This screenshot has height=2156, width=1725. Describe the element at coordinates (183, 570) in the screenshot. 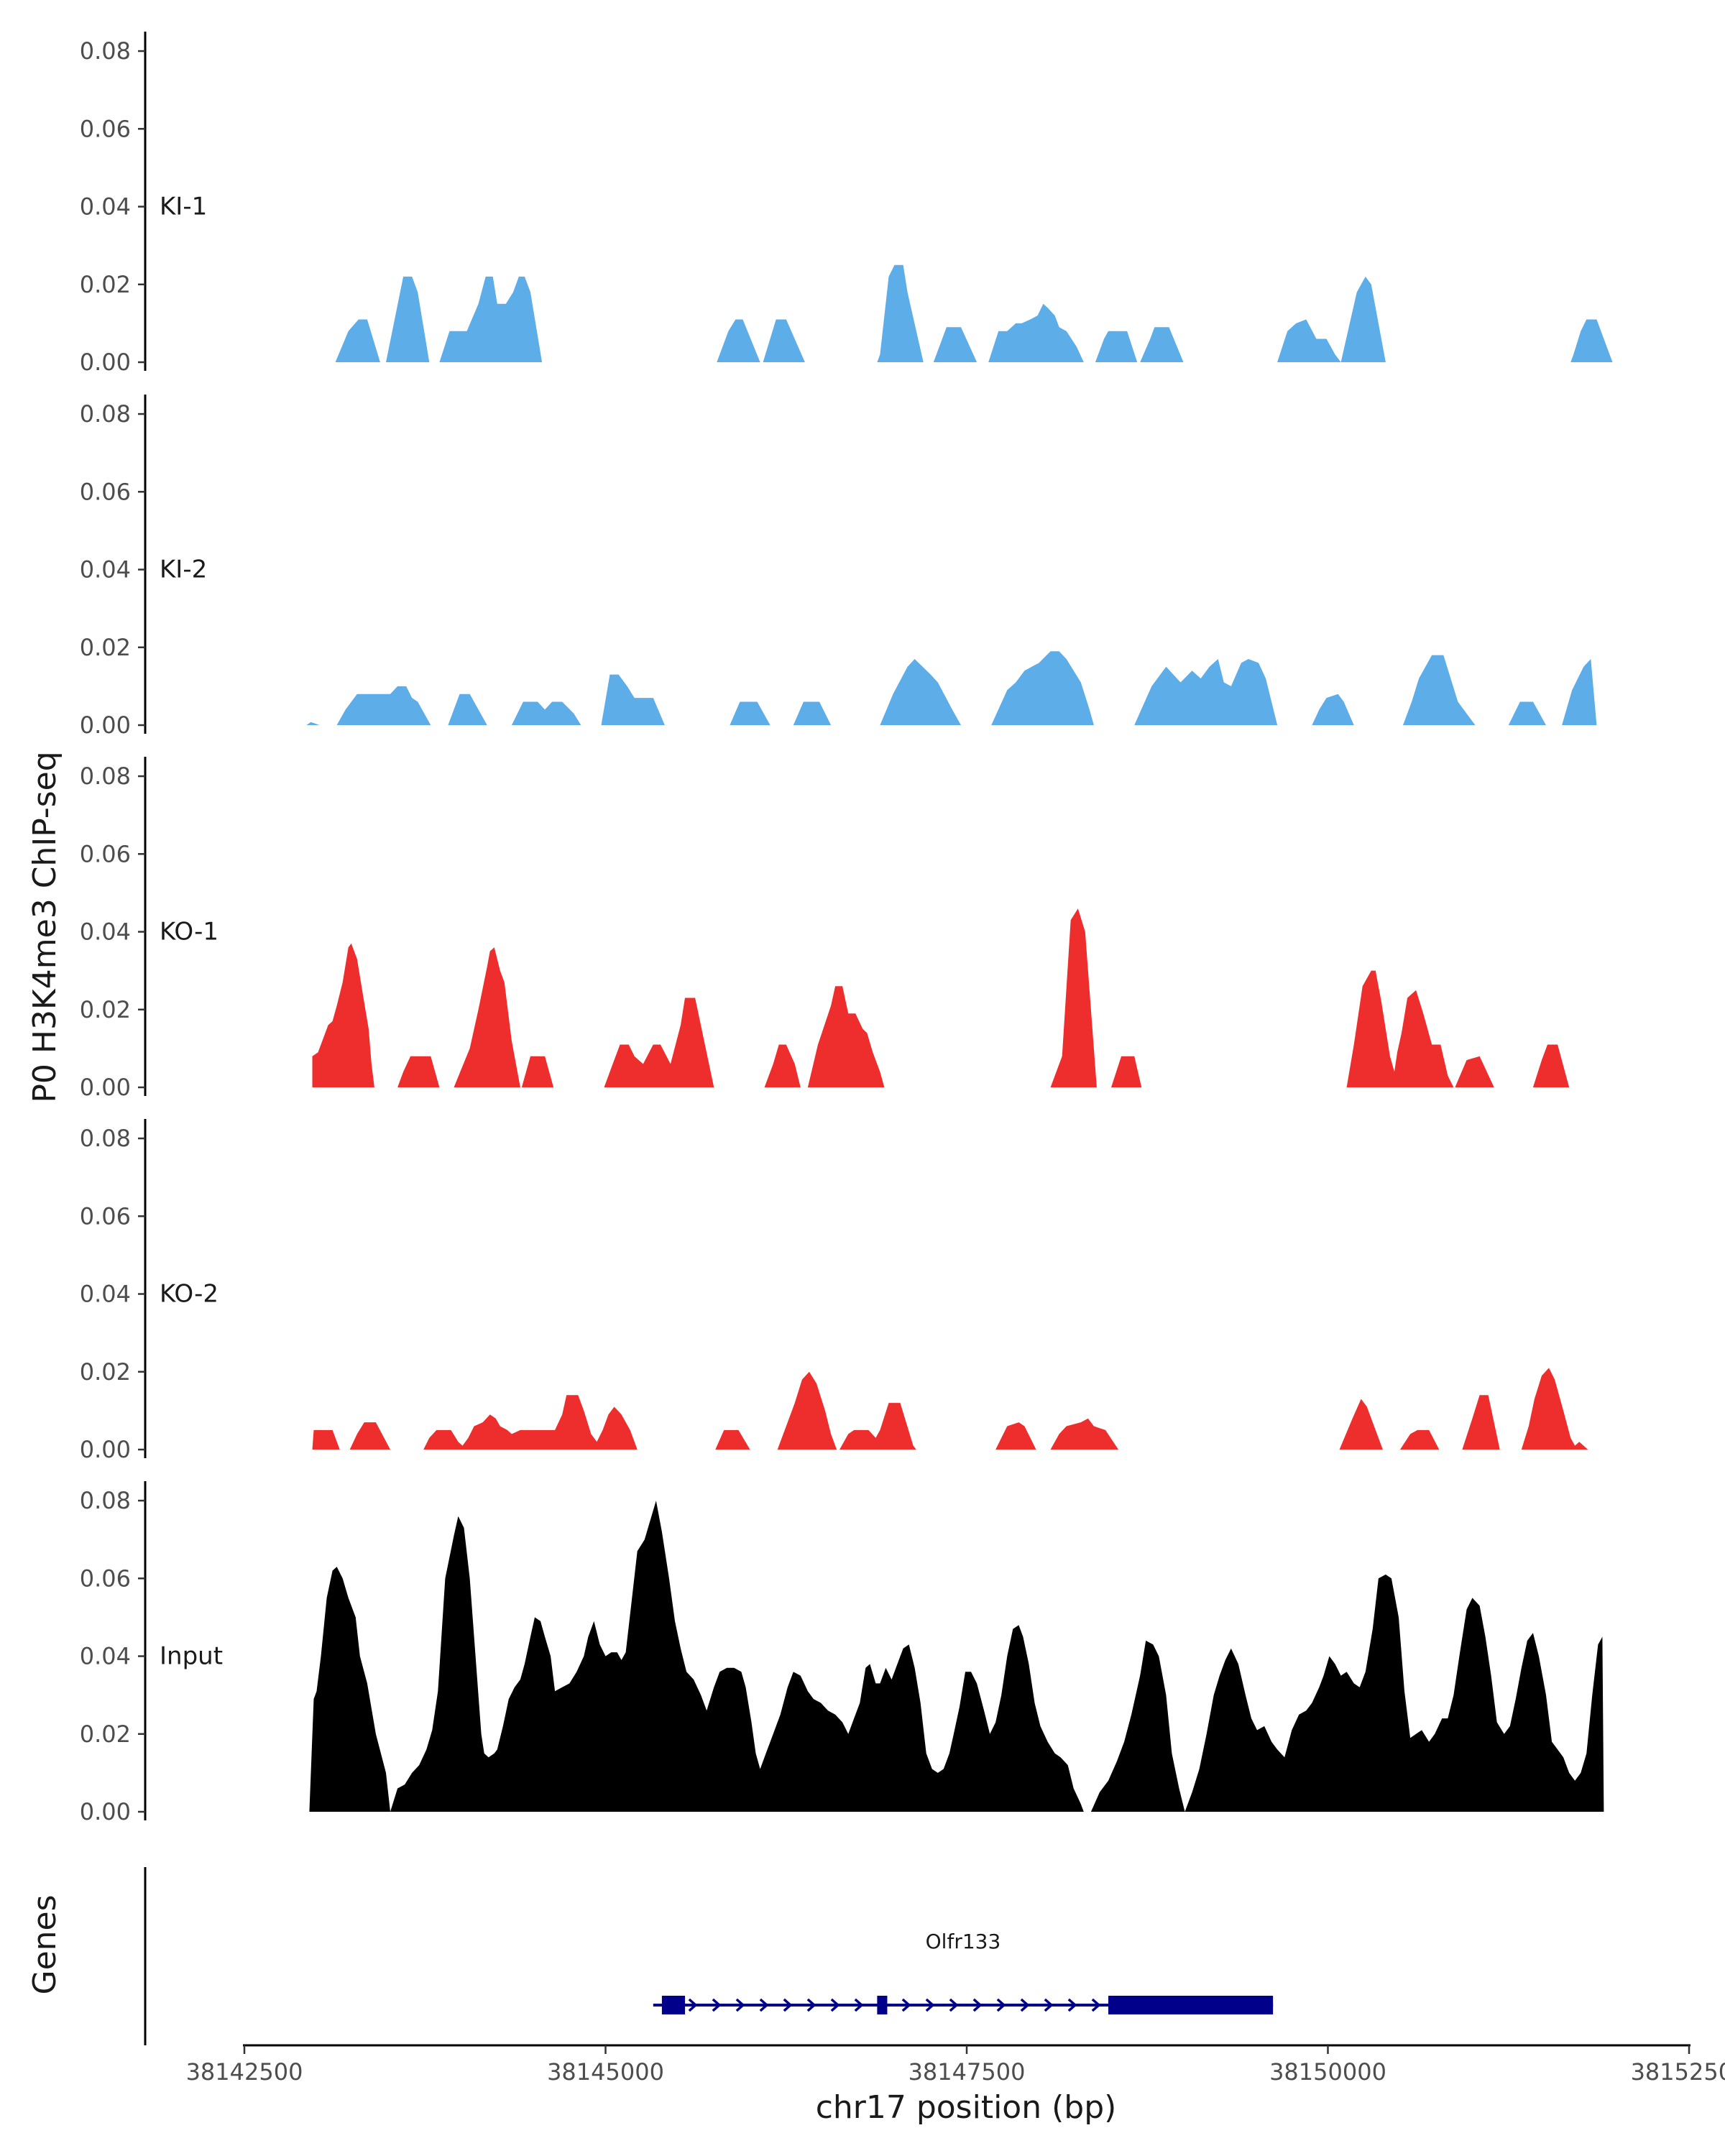

I see `track-label: KI-2` at that location.